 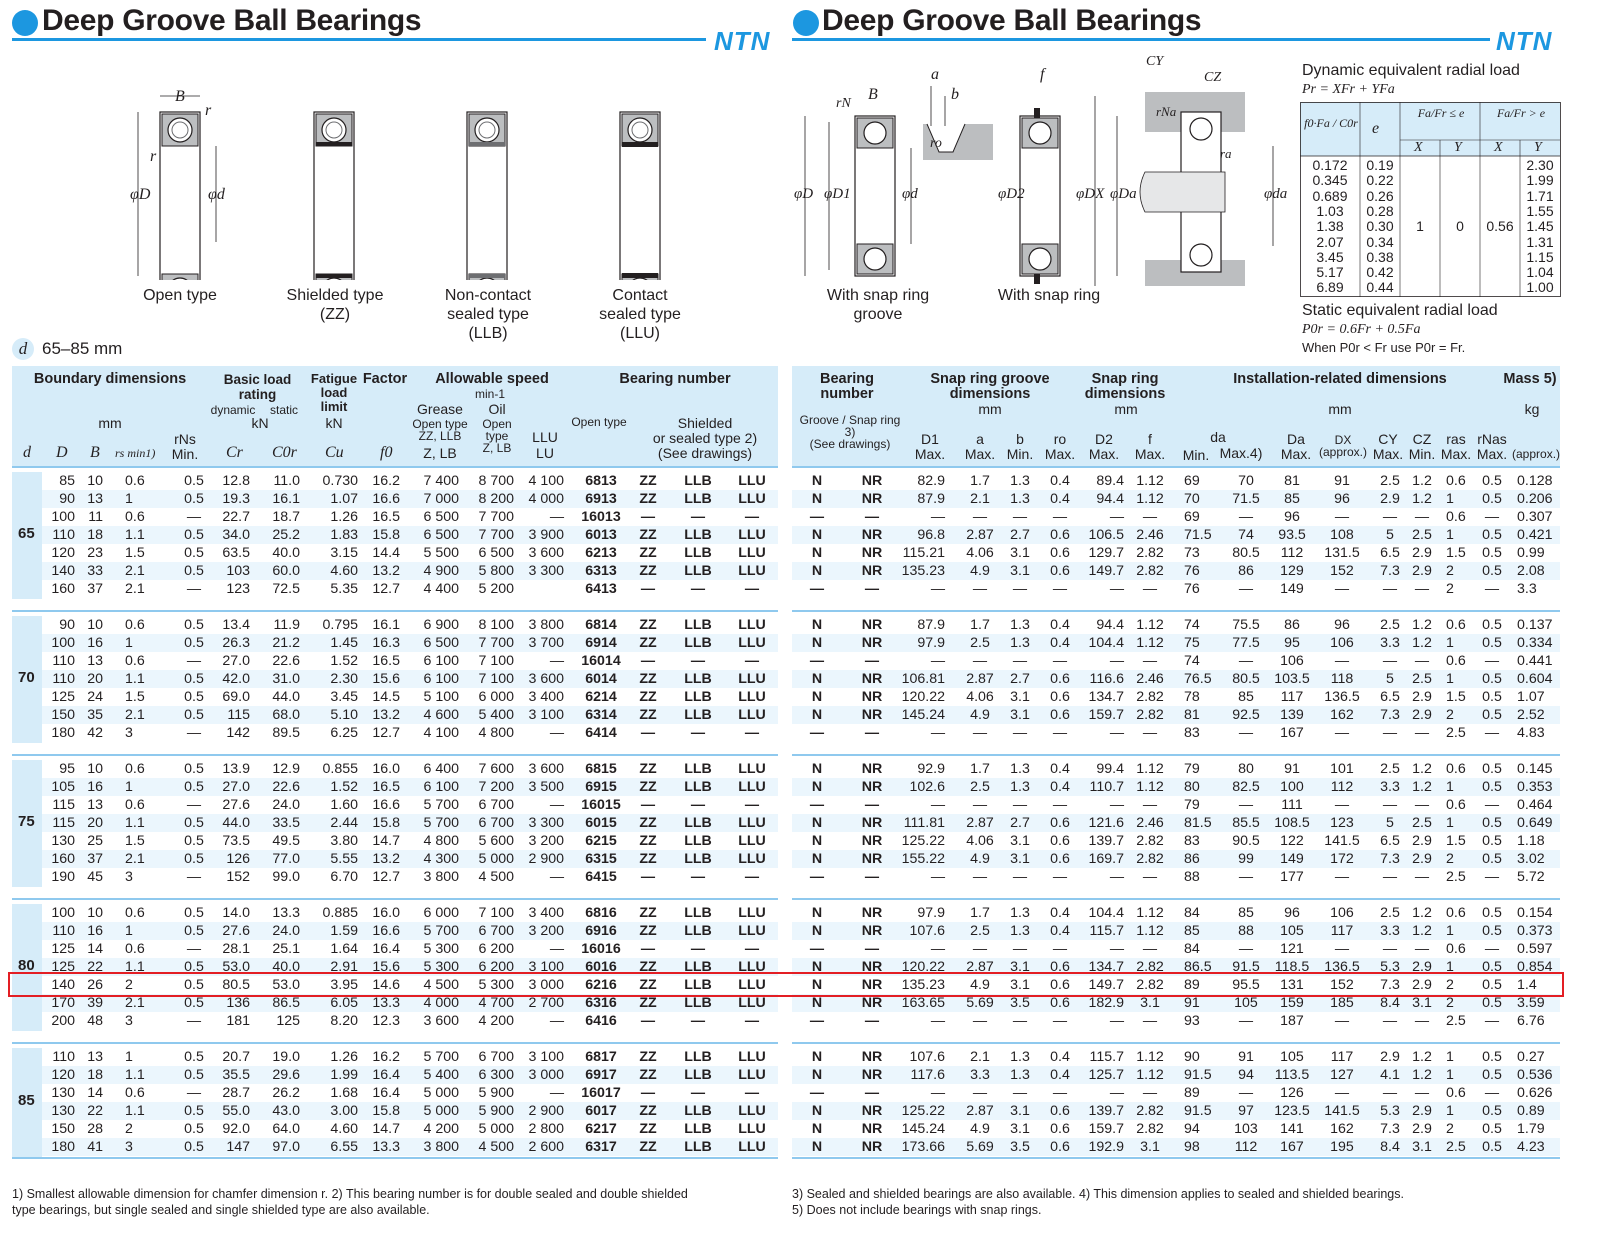 I want to click on table-cell: 99.4, so click(x=1110, y=769).